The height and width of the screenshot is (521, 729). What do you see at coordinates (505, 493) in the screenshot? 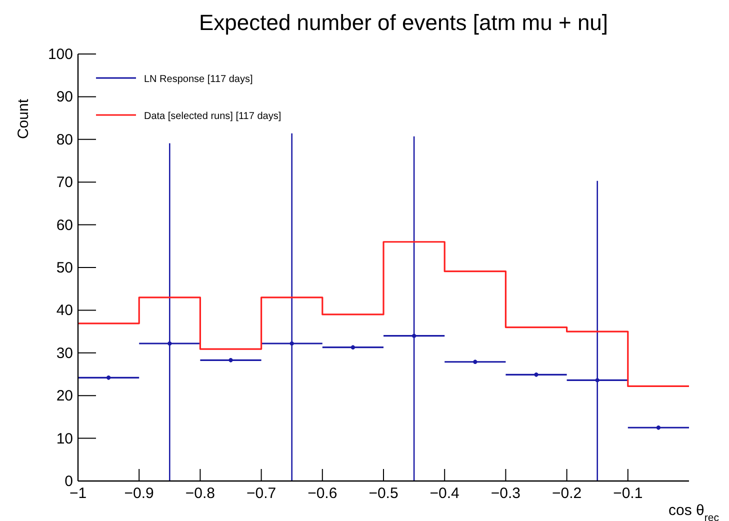
I see `x-tick-label: −0.3` at bounding box center [505, 493].